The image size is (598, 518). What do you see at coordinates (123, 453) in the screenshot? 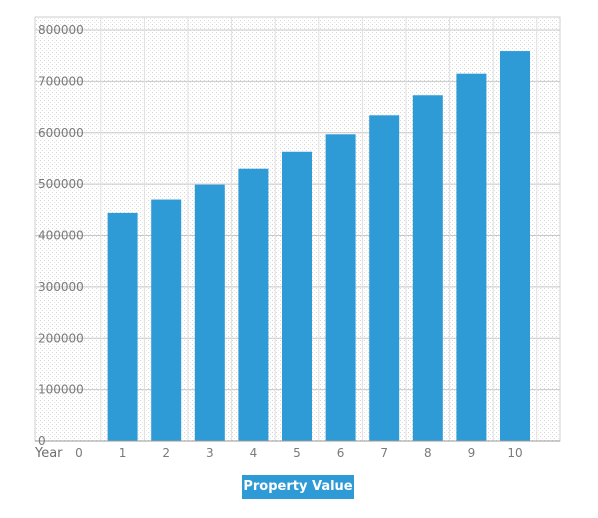
I see `x-tick-label: 1` at bounding box center [123, 453].